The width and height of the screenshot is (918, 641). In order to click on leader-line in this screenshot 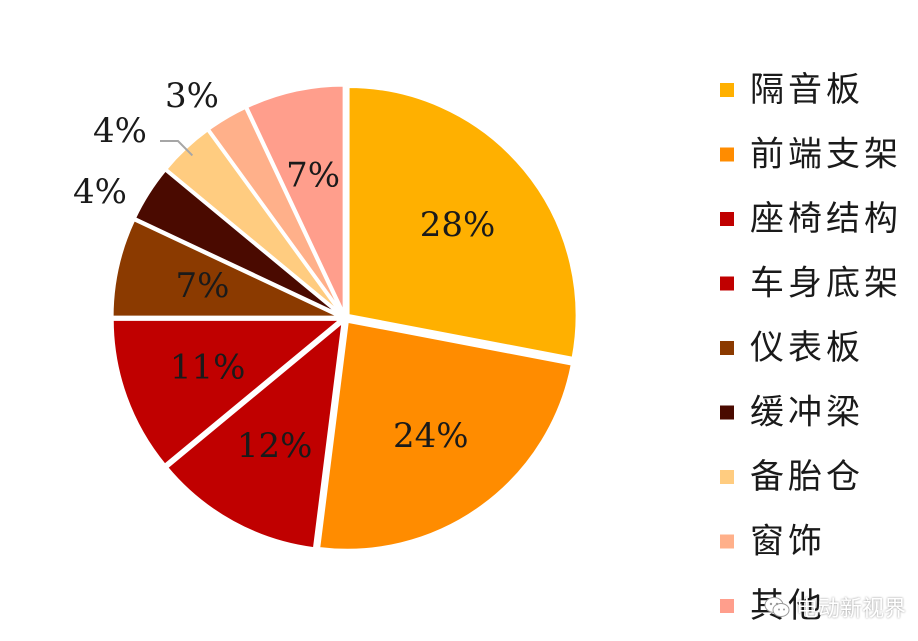, I will do `click(177, 148)`.